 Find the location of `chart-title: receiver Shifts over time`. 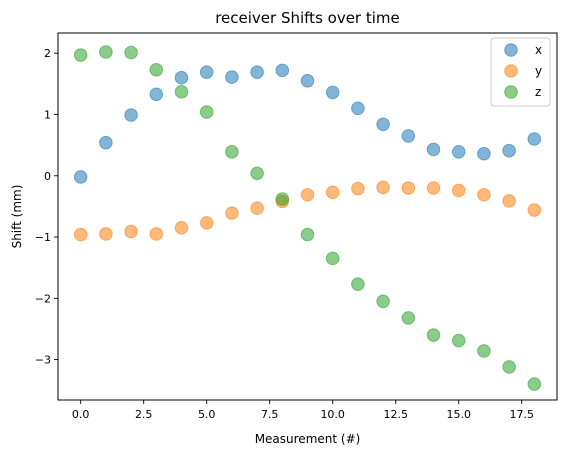

chart-title: receiver Shifts over time is located at coordinates (307, 18).